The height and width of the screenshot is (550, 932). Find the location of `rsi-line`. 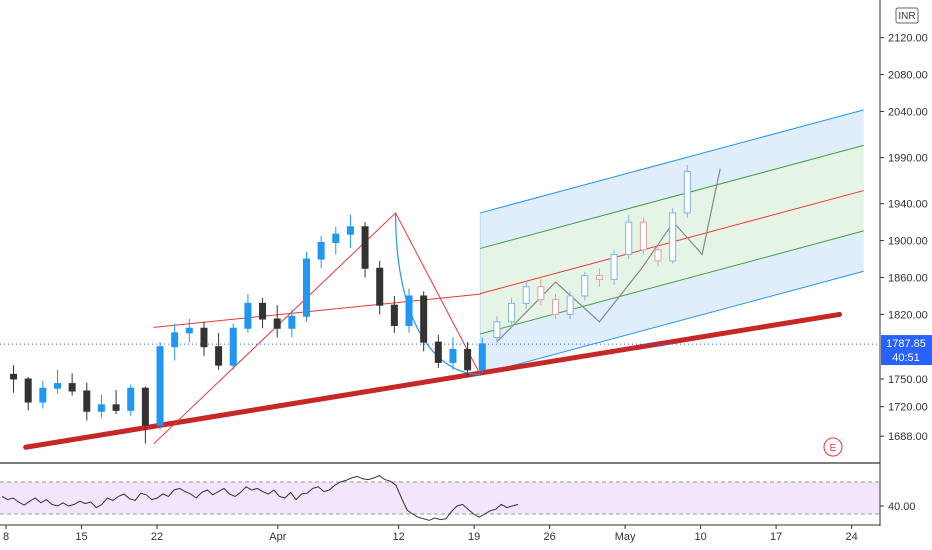

rsi-line is located at coordinates (260, 498).